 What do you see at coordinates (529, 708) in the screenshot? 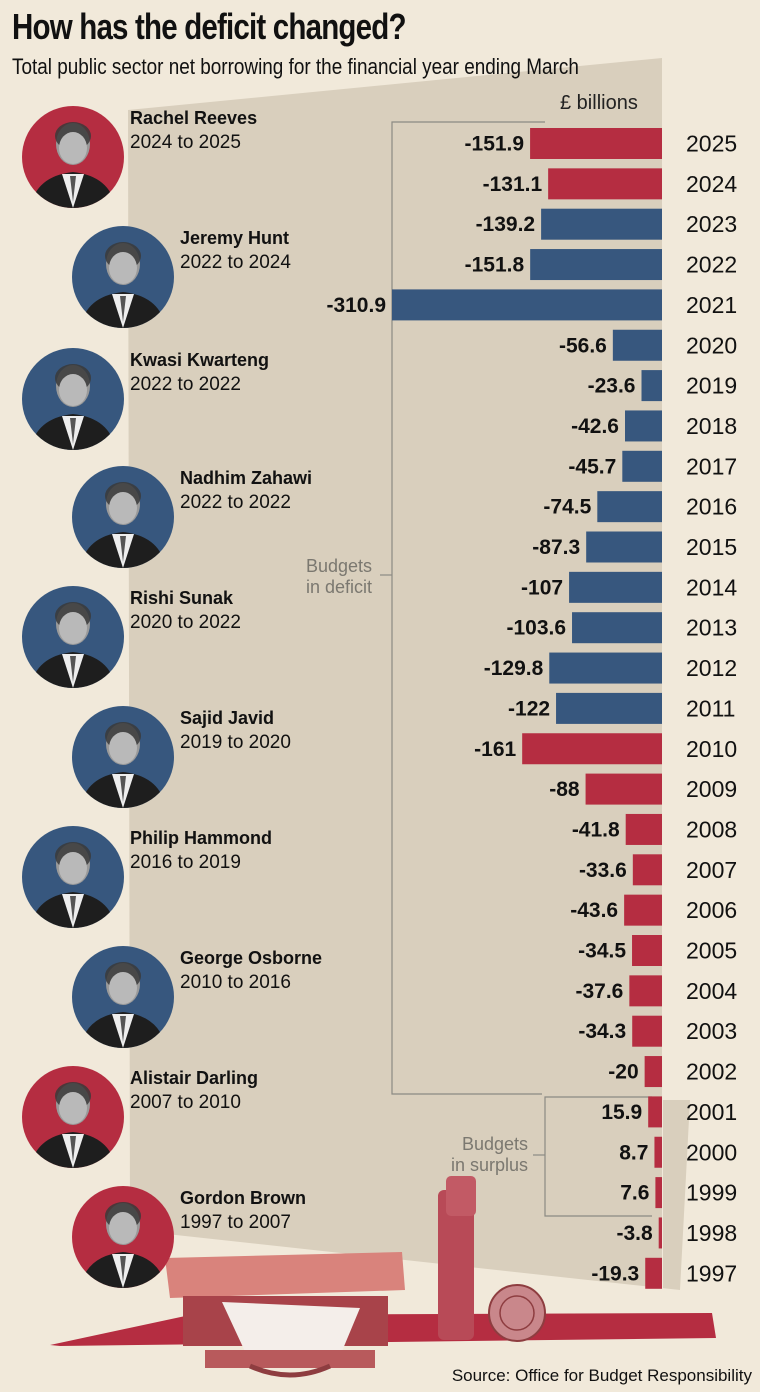
I see `value-label-2011: -122` at bounding box center [529, 708].